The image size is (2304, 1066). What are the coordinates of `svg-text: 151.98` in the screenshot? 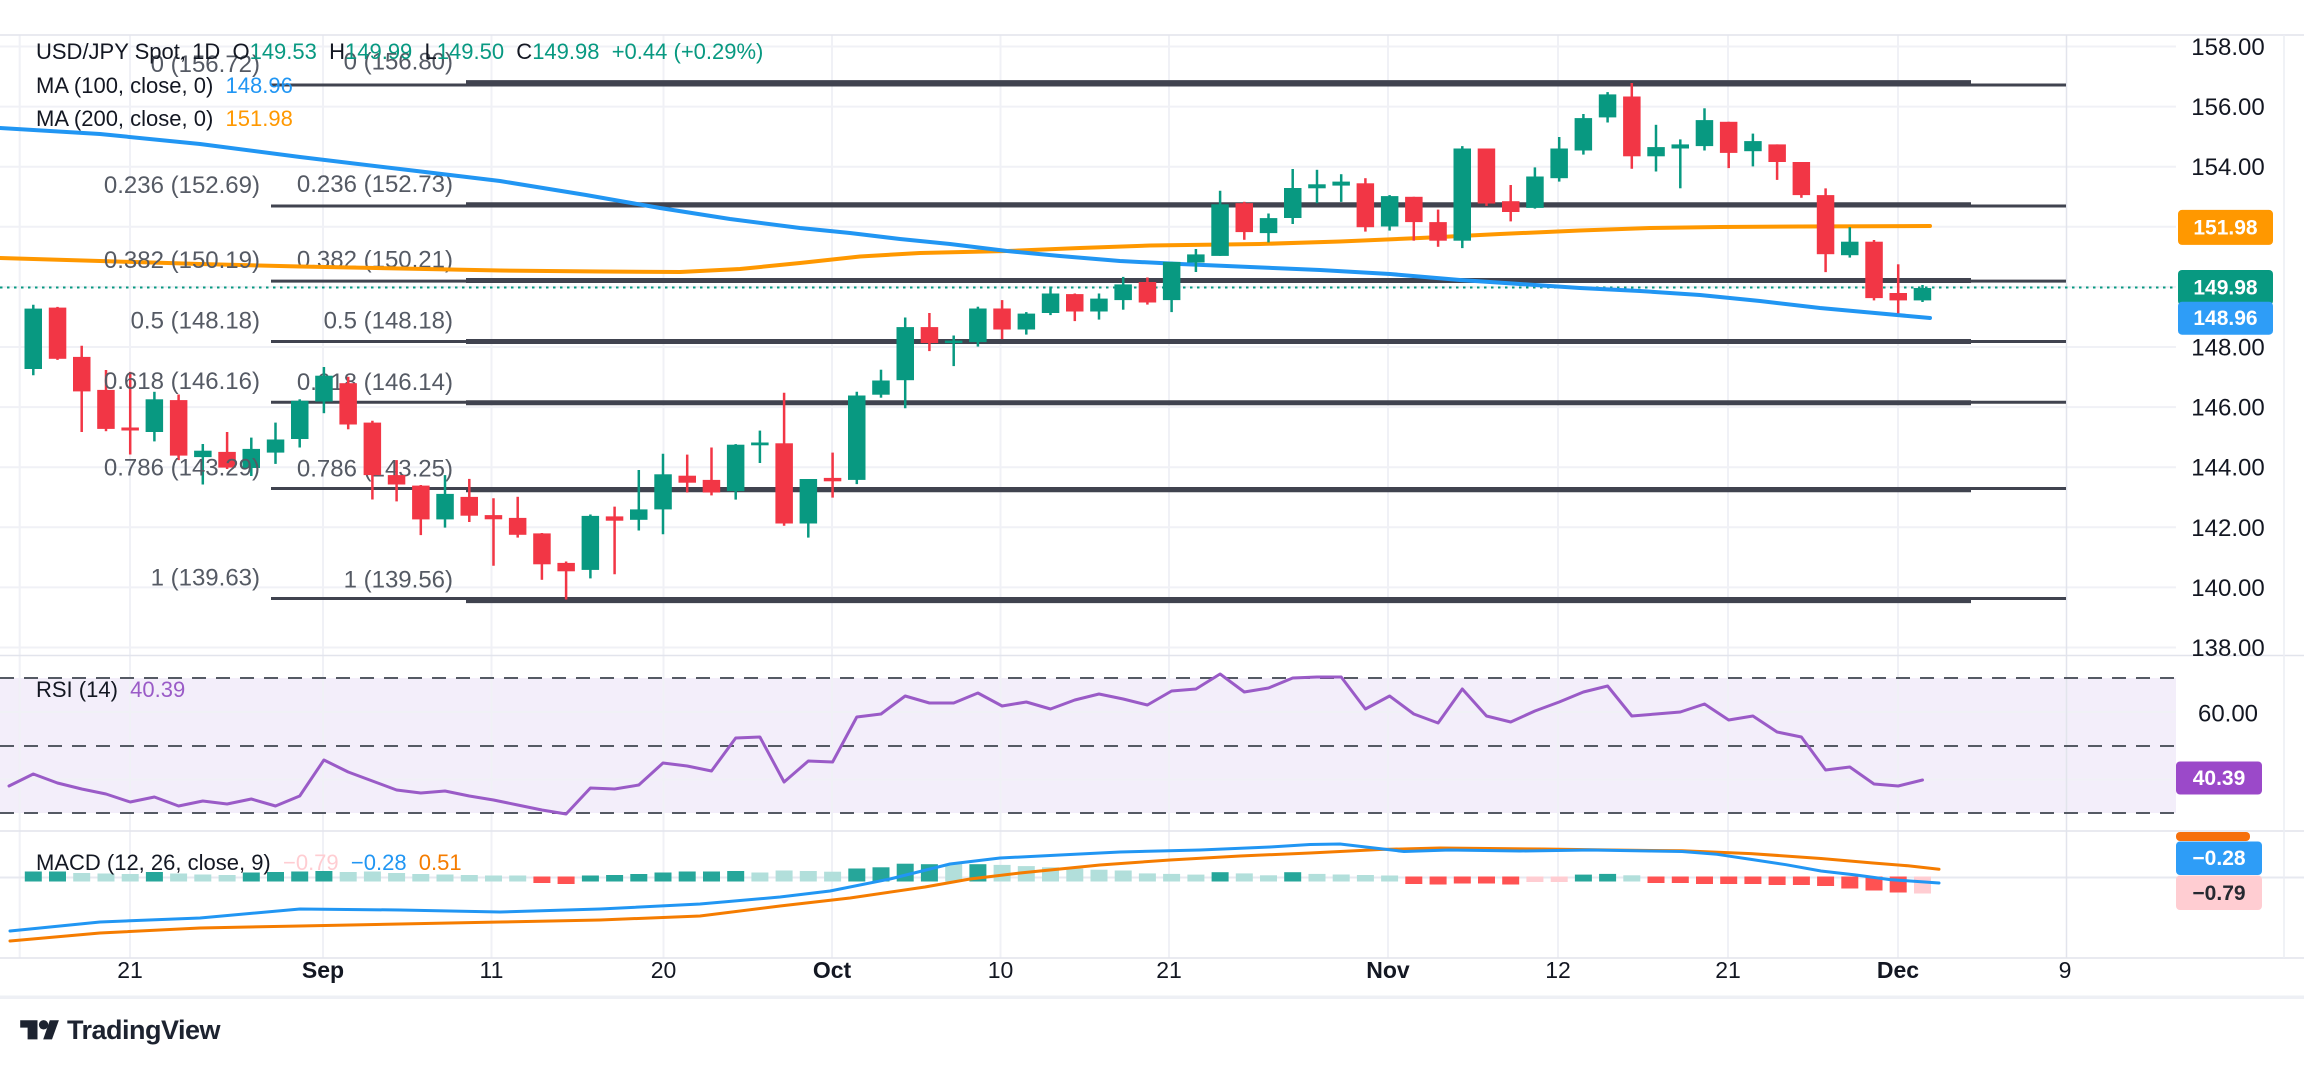 It's located at (2225, 227).